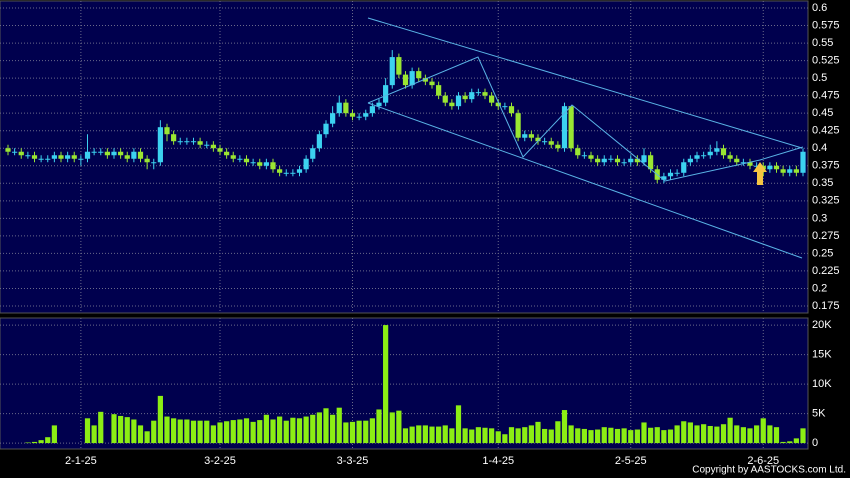 This screenshot has height=478, width=850. I want to click on x-tick-label: 2-1-25, so click(81, 461).